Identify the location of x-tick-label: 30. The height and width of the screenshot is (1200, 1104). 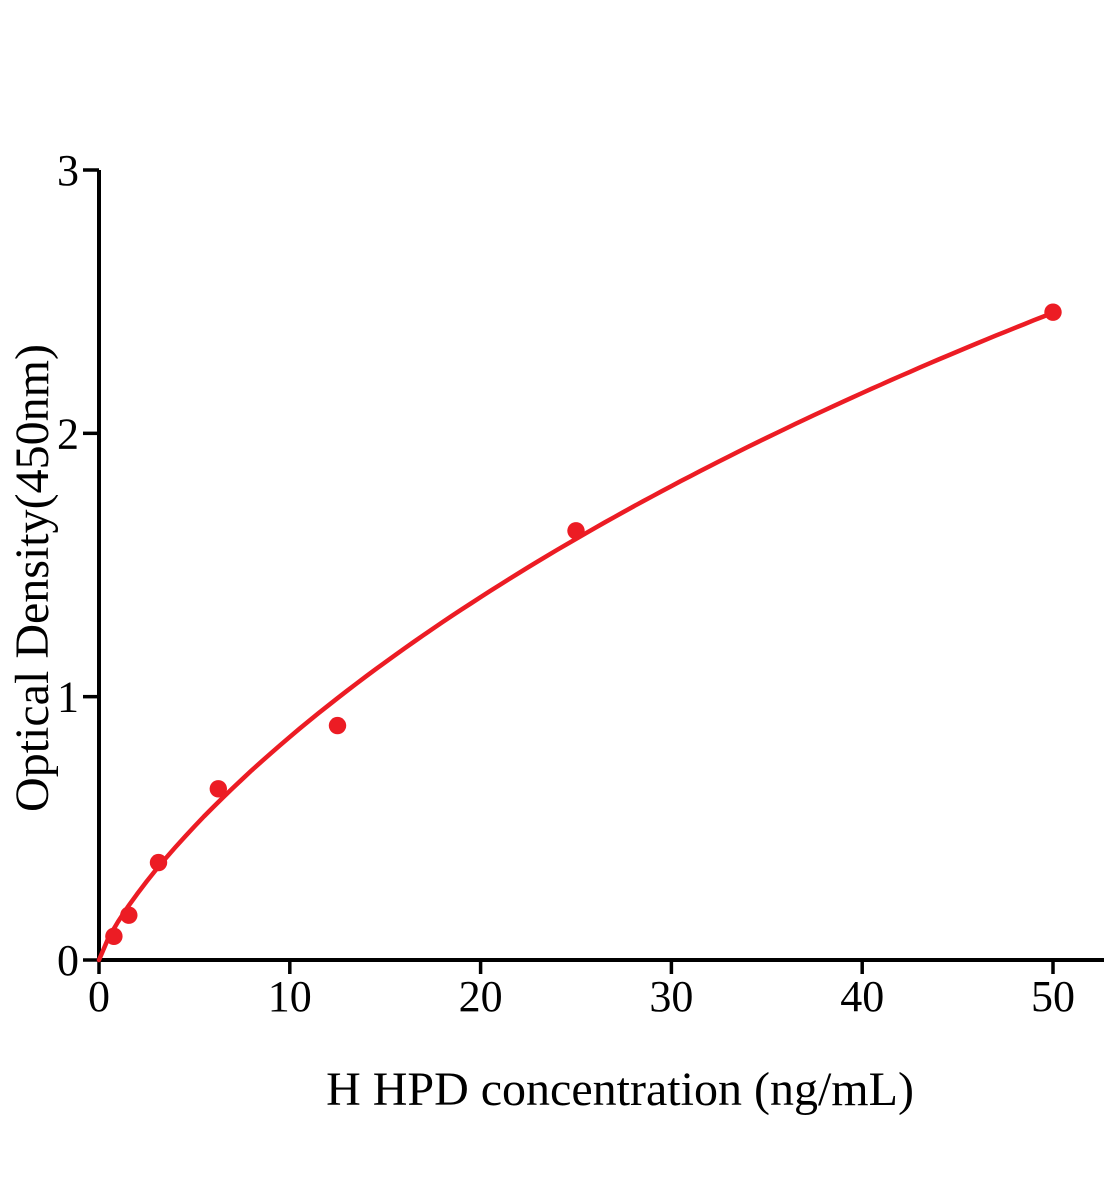
(671, 996).